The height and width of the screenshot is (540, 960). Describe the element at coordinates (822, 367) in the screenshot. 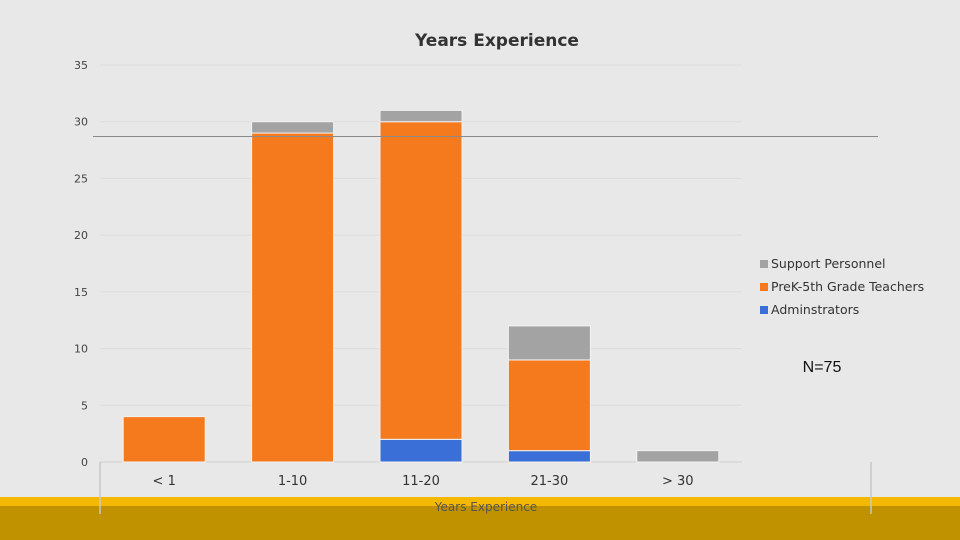

I see `sample-size-annotation: N=75` at that location.